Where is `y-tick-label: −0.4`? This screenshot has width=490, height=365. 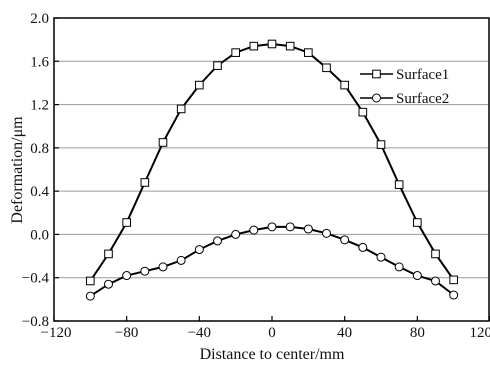
y-tick-label: −0.4 is located at coordinates (36, 279).